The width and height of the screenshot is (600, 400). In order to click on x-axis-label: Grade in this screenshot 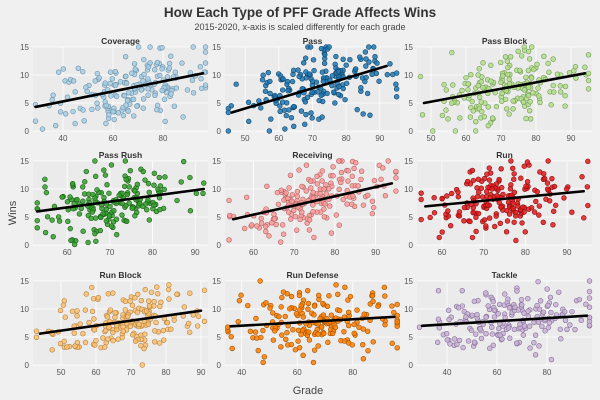, I will do `click(308, 391)`.